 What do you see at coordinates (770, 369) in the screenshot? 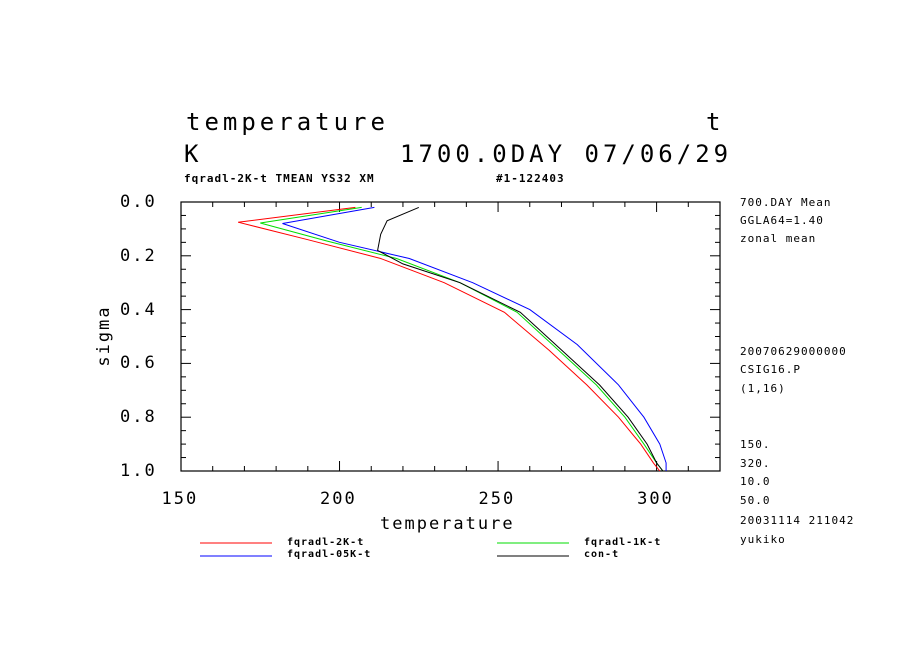
I see `side-info-line: CSIG16.P` at bounding box center [770, 369].